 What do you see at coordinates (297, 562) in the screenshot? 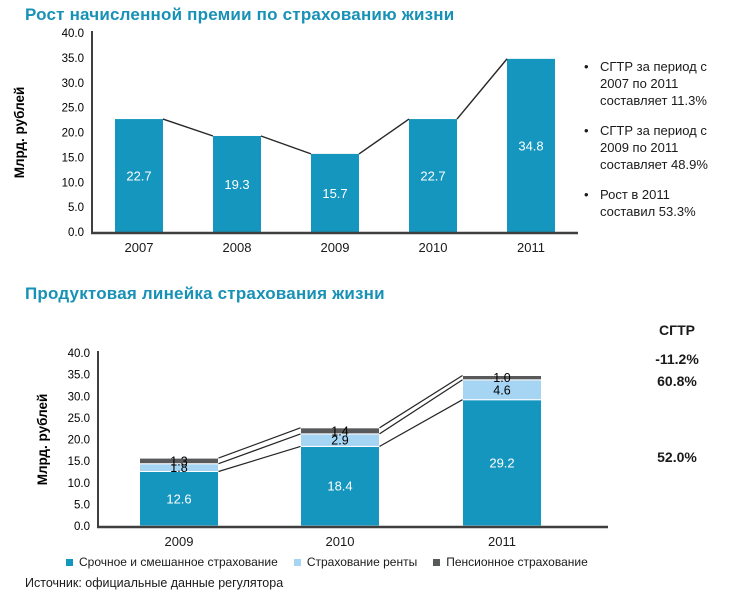
I see `legend-swatch-lightblue-icon` at bounding box center [297, 562].